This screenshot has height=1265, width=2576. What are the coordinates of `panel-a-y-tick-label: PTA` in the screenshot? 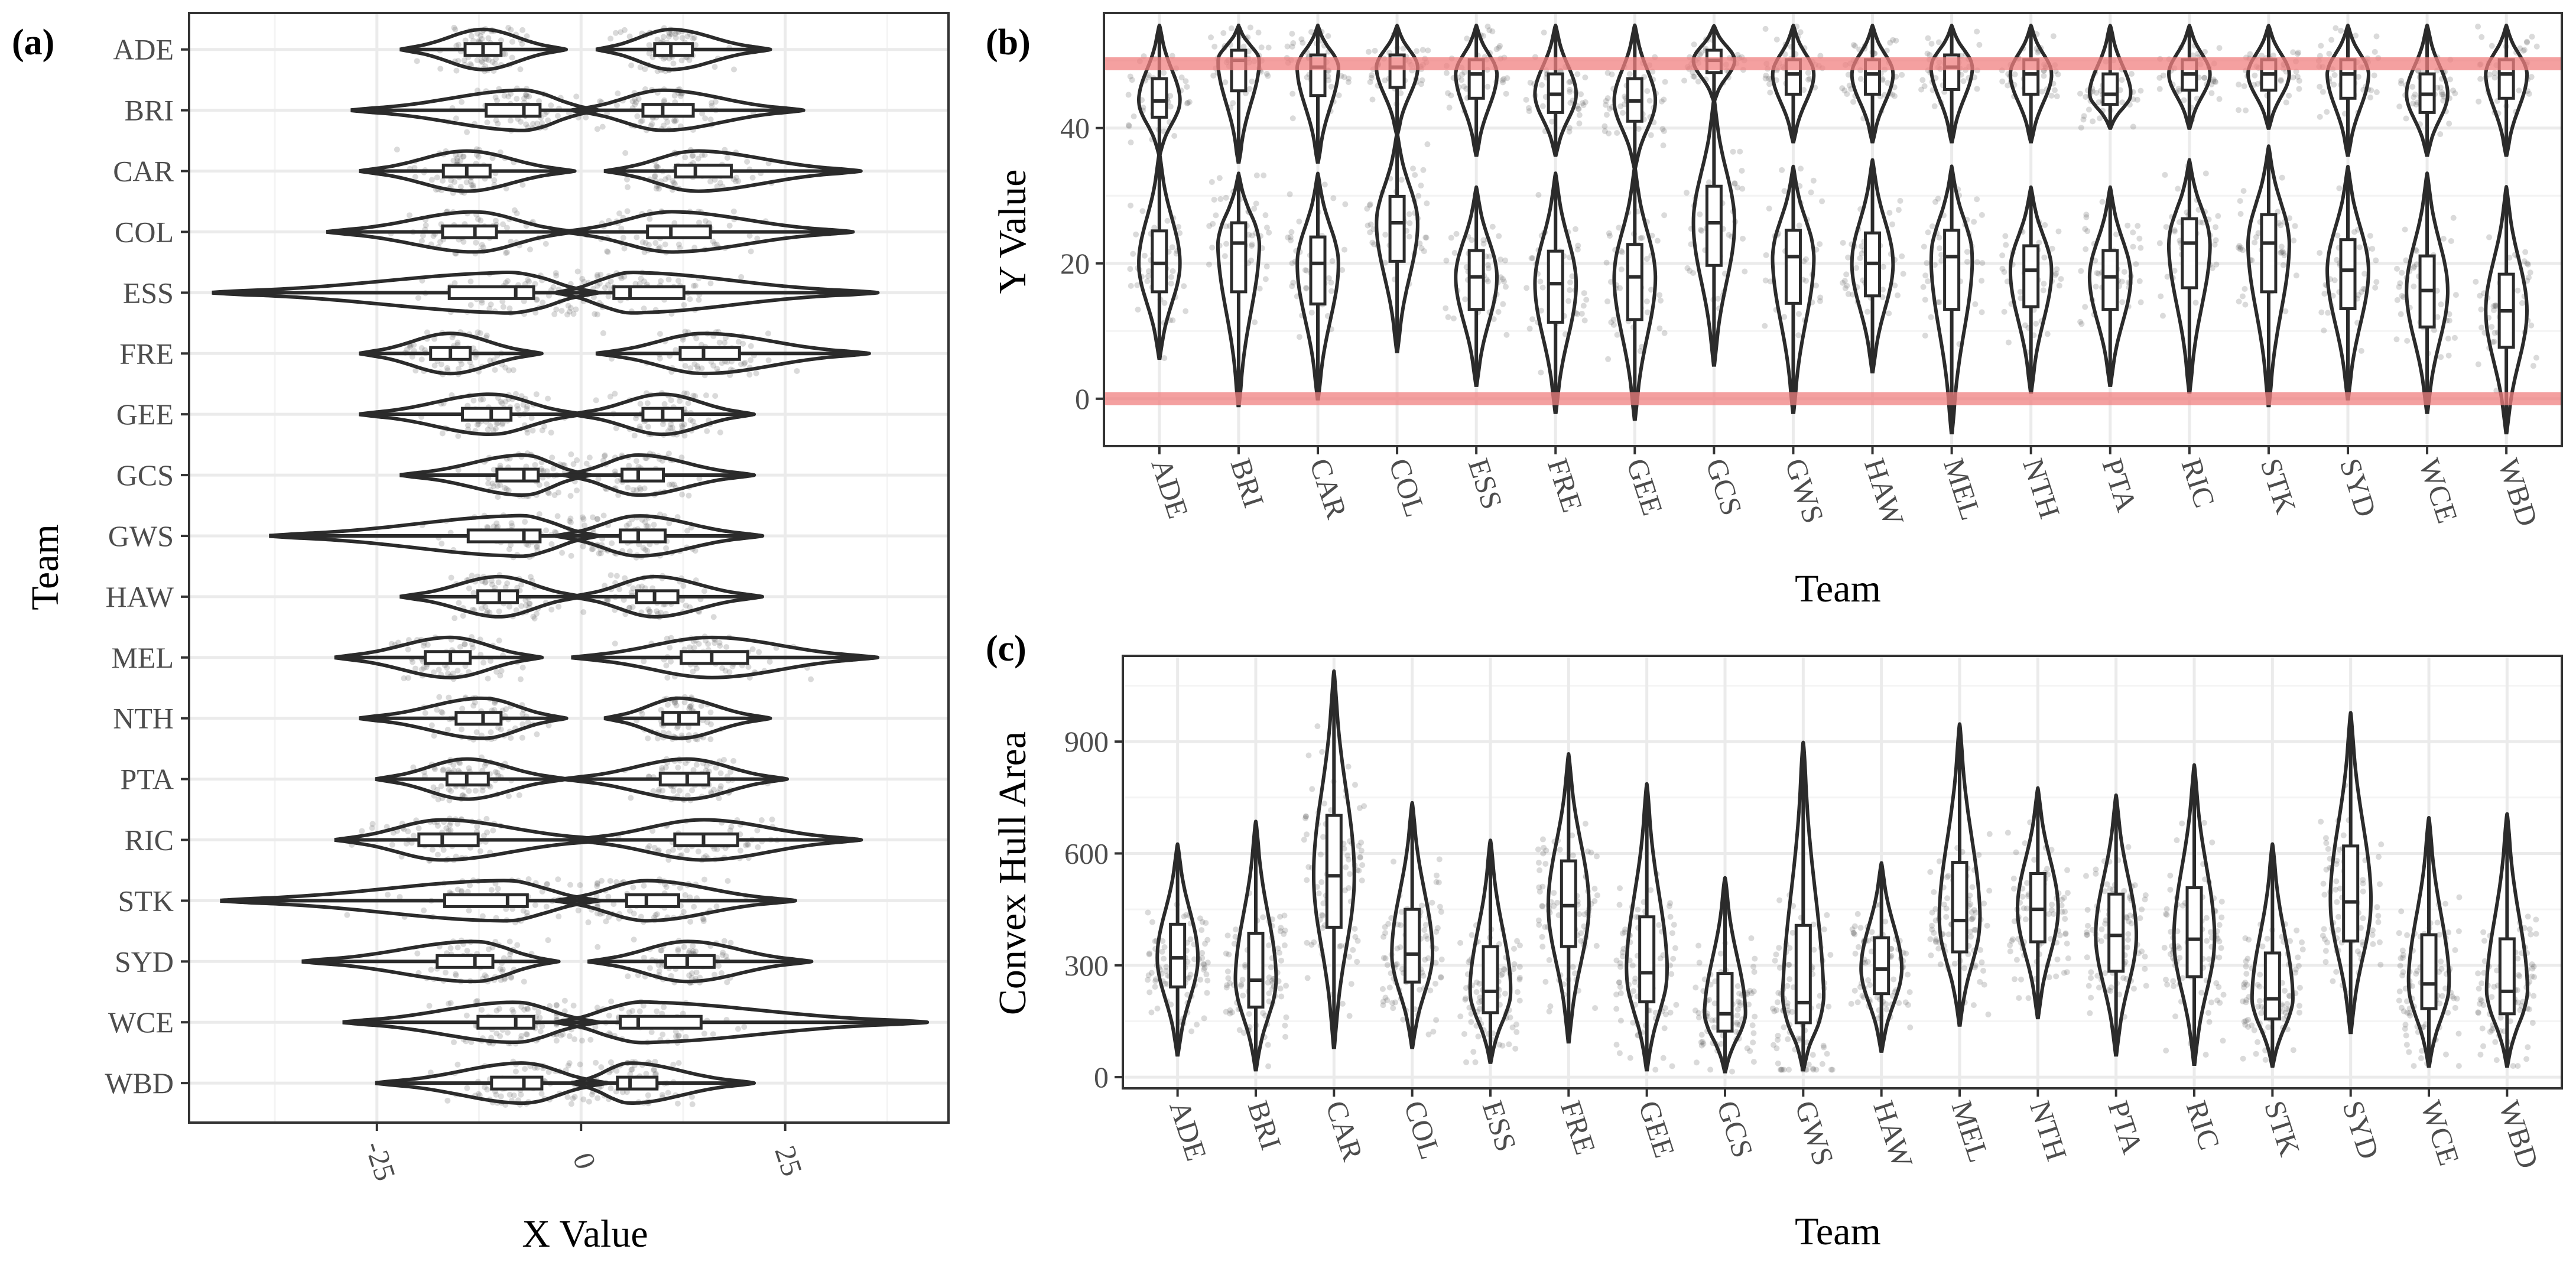 It's located at (147, 779).